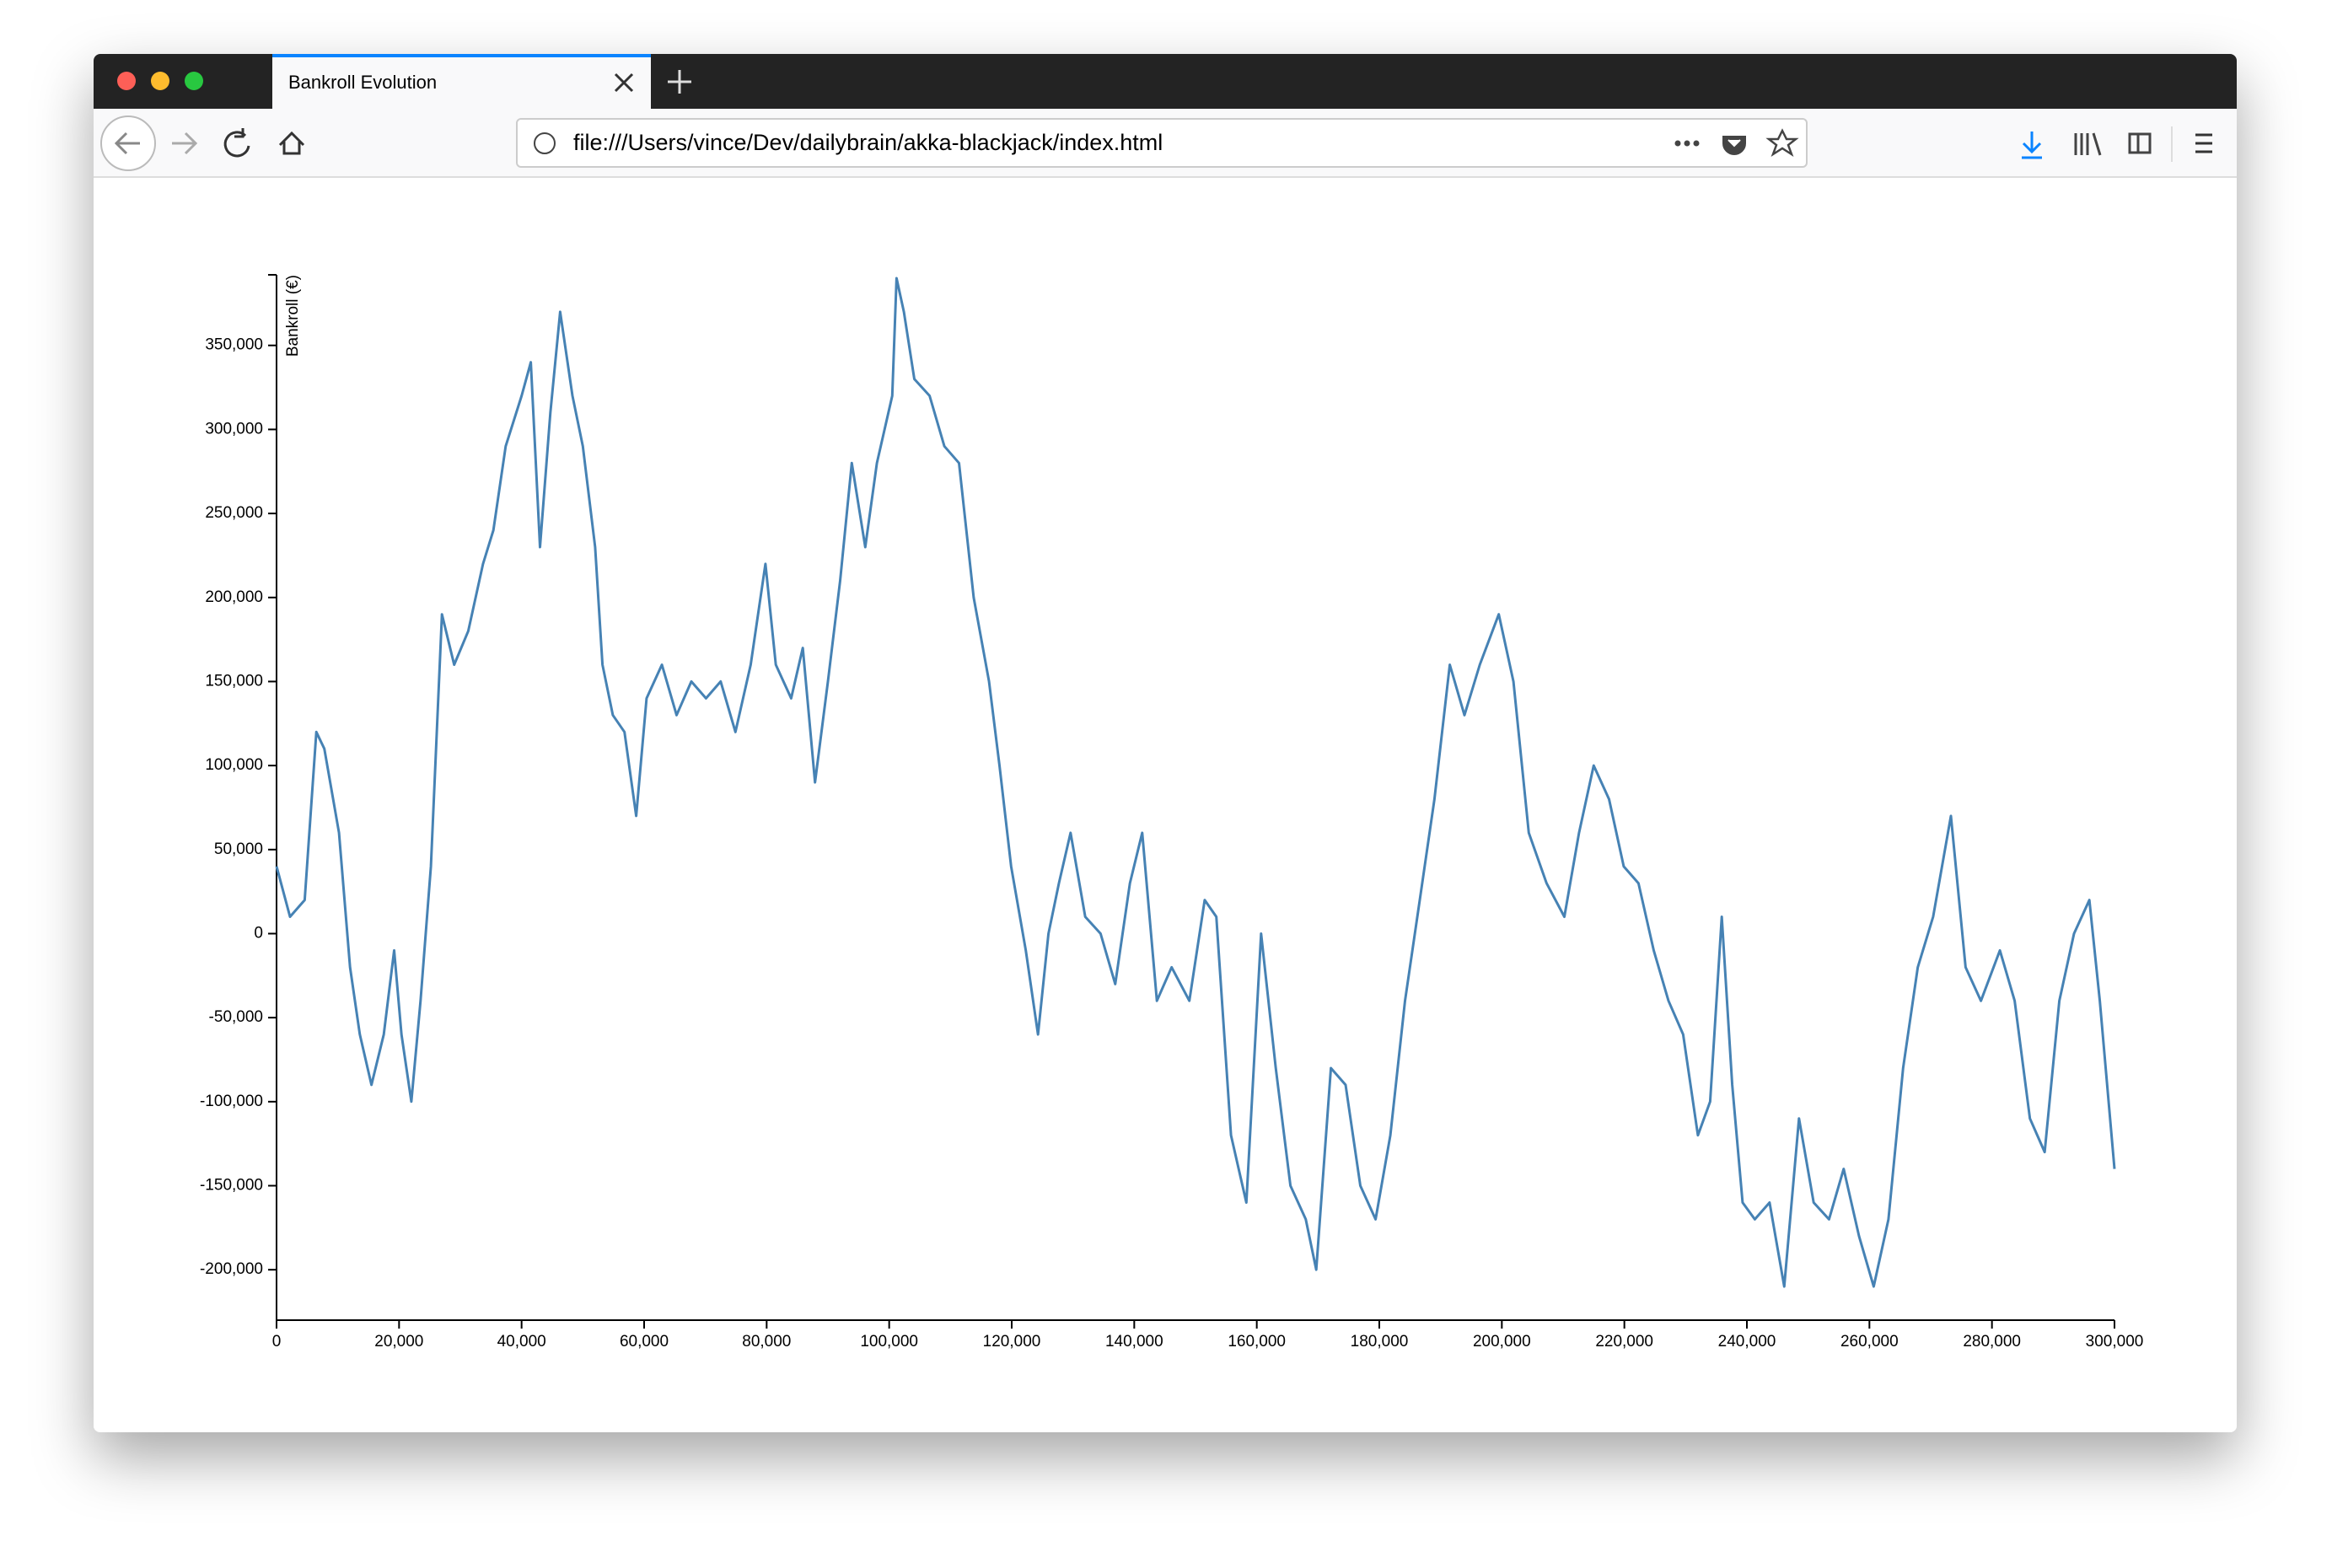  Describe the element at coordinates (293, 316) in the screenshot. I see `y-axis-label: Bankroll (€)` at that location.